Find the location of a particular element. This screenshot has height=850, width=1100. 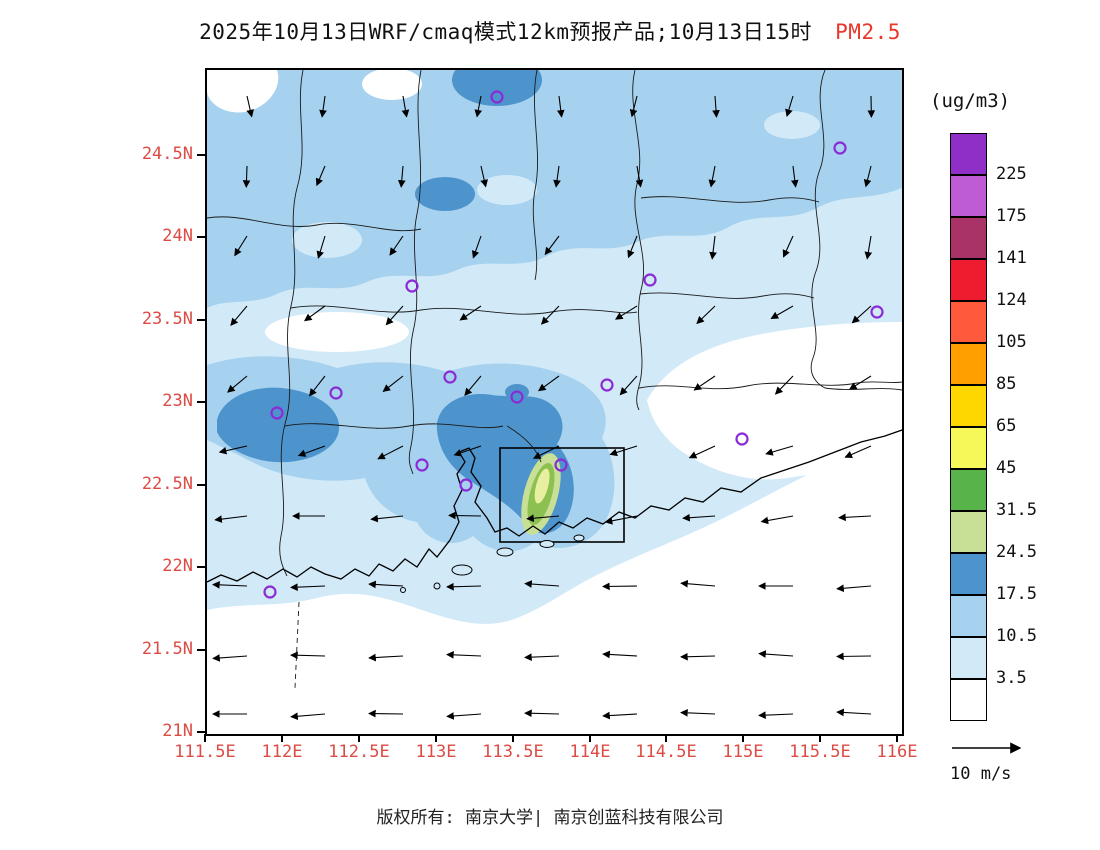

lon-tick-label: 113E is located at coordinates (436, 752).